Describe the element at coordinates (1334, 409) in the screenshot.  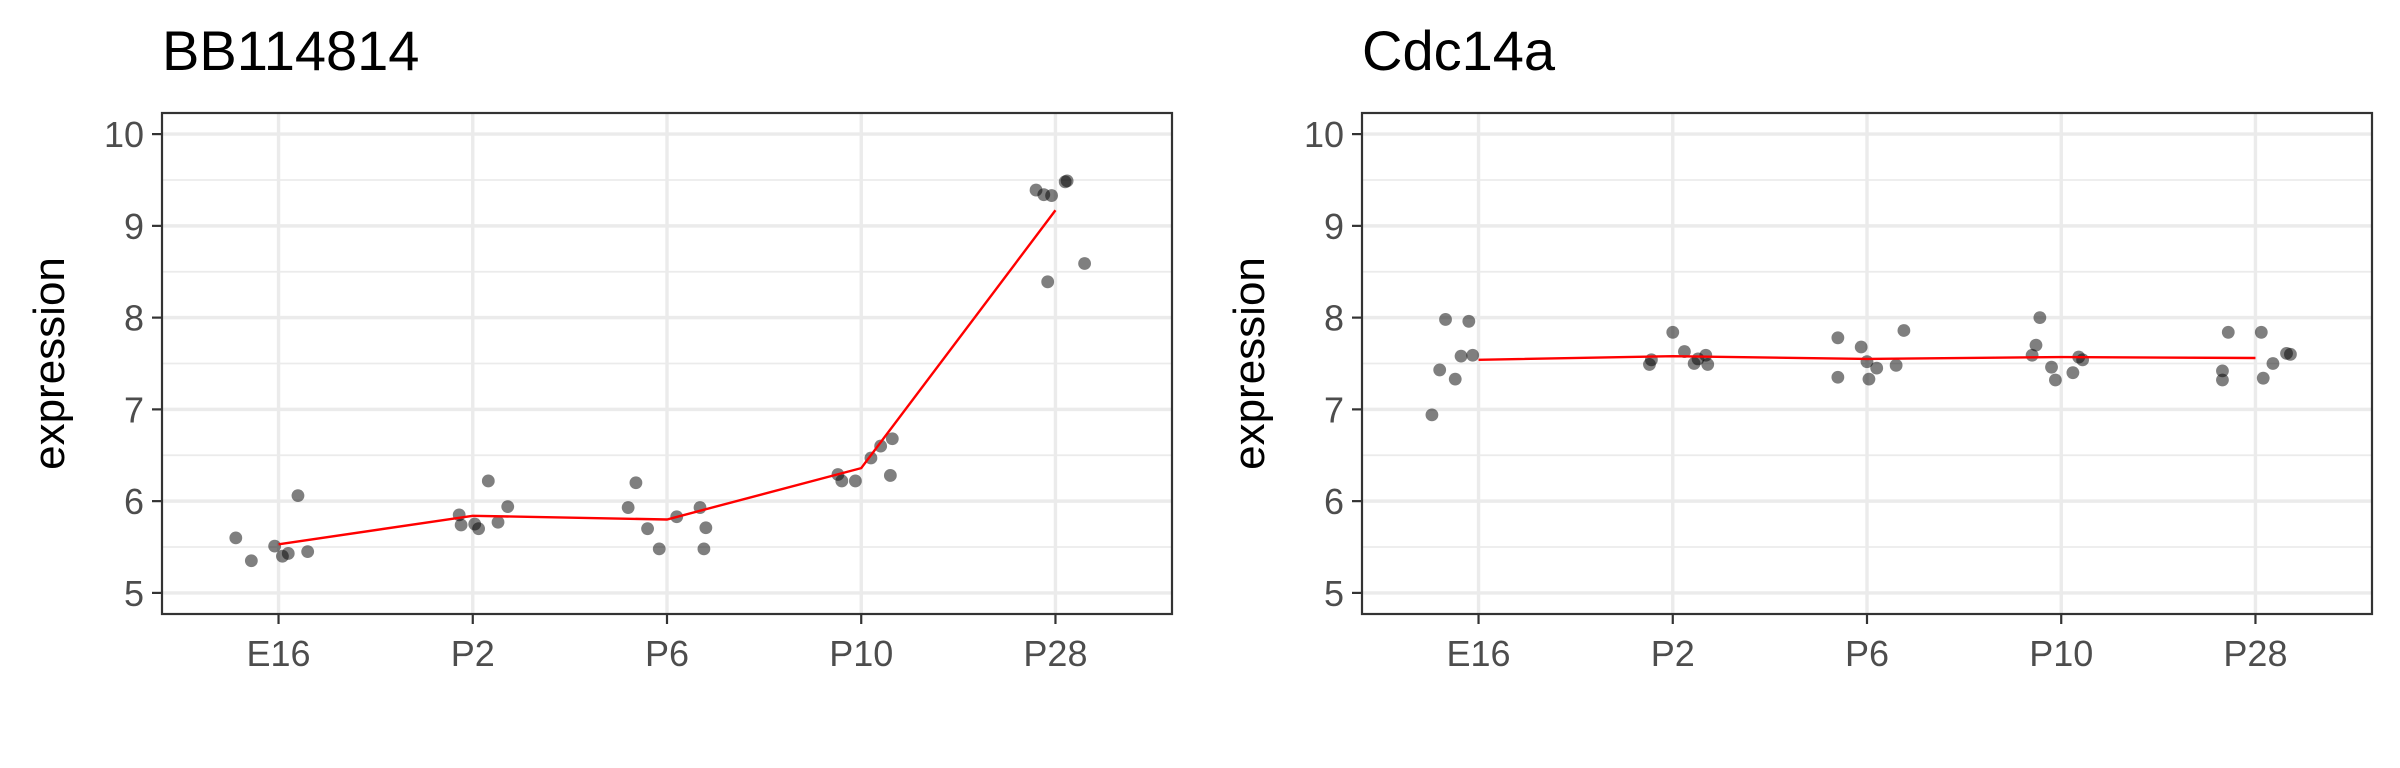
I see `chart-2-y-tick-label: 7` at that location.